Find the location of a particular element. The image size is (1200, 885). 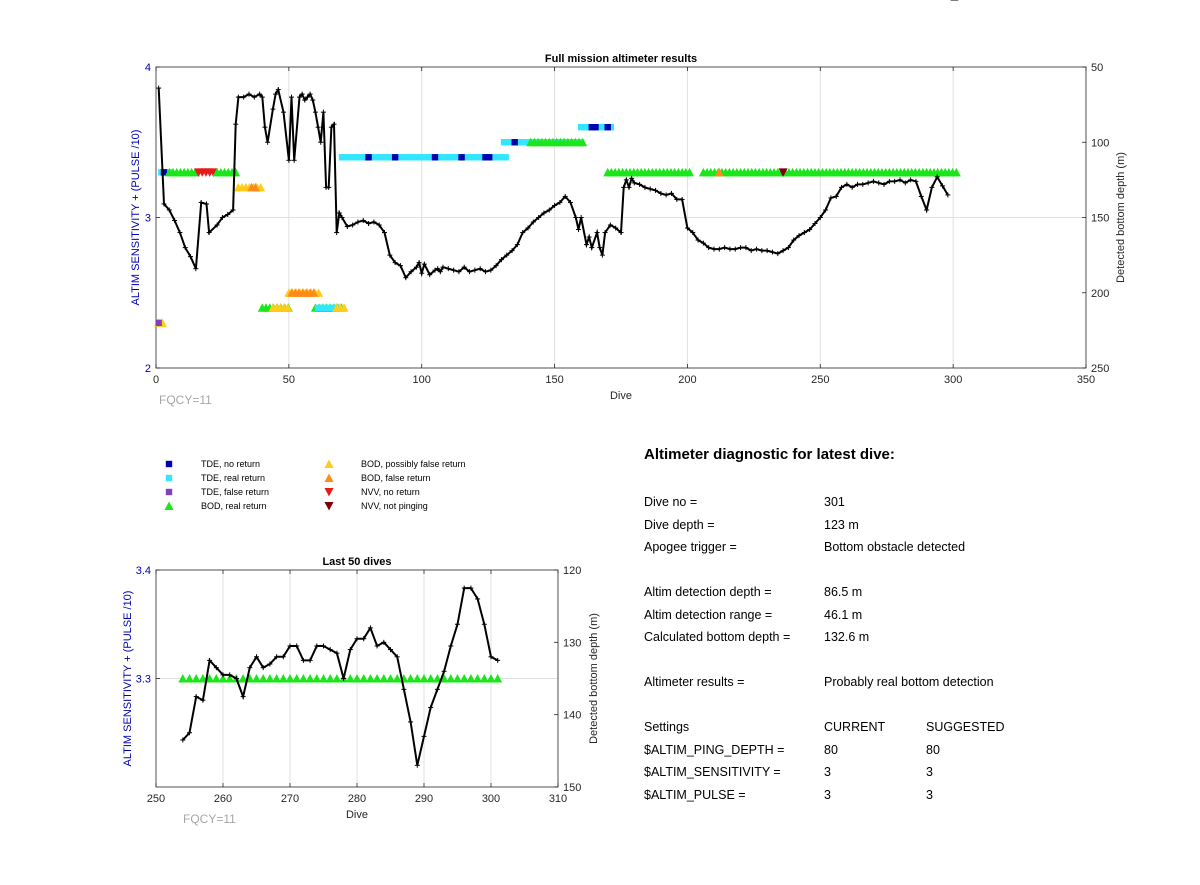

last-50-xtick-label-1: 260 is located at coordinates (223, 799).